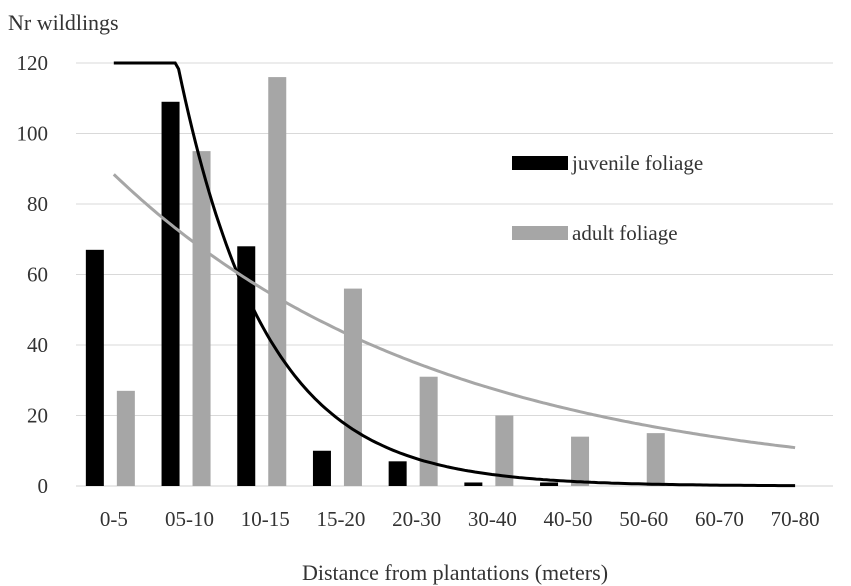 This screenshot has height=586, width=851. Describe the element at coordinates (340, 519) in the screenshot. I see `x-tick-label: 15-20` at that location.